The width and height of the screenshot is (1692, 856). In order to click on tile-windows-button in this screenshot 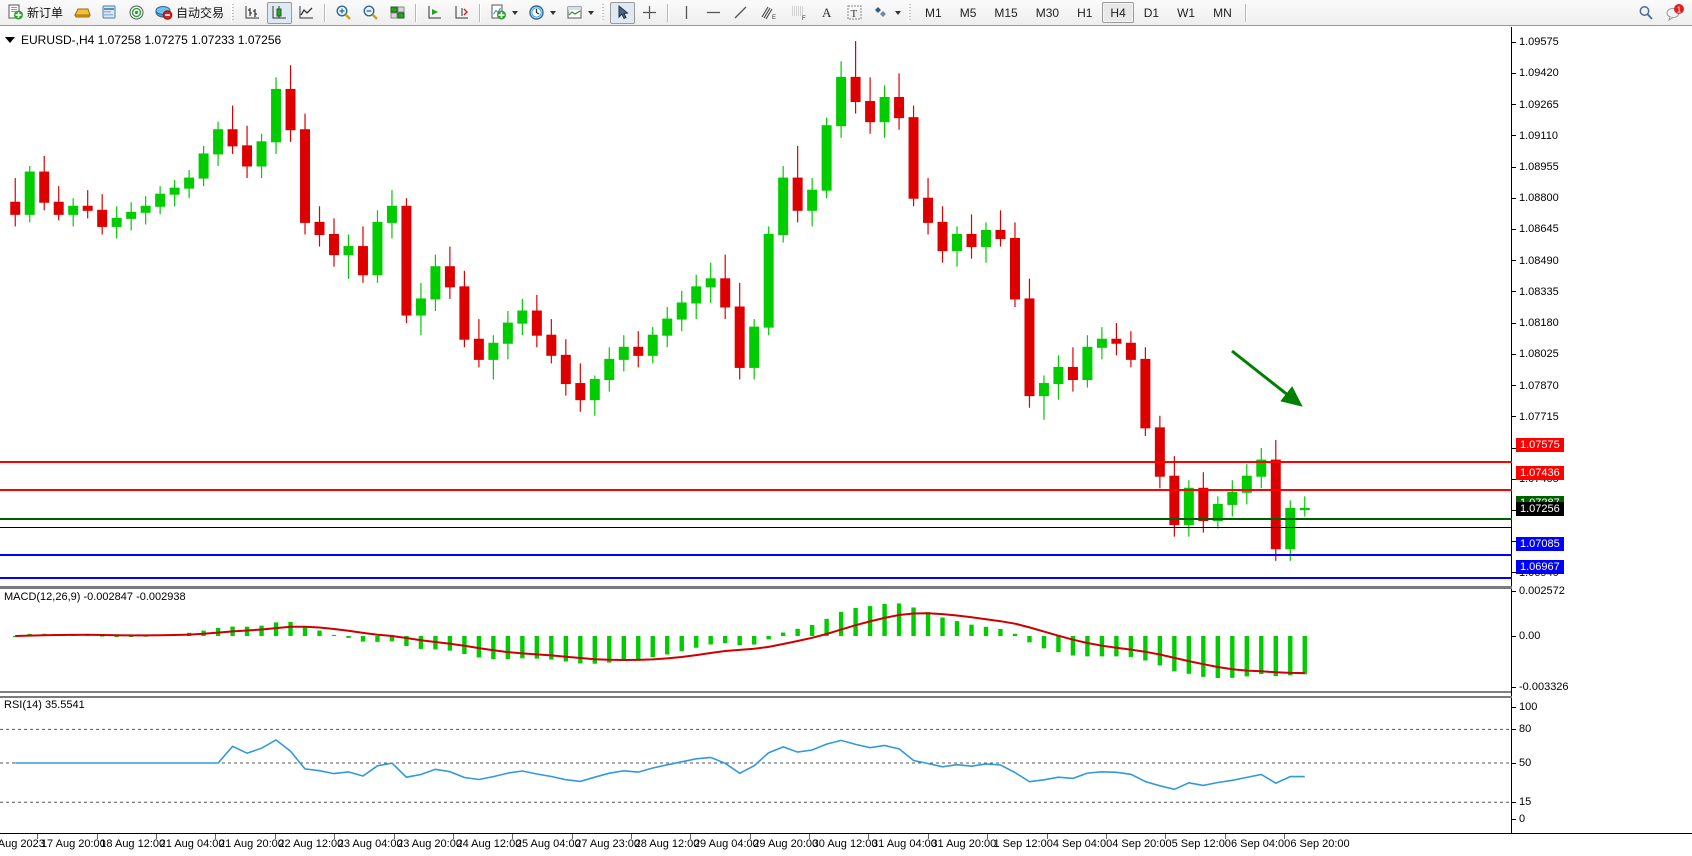, I will do `click(397, 13)`.